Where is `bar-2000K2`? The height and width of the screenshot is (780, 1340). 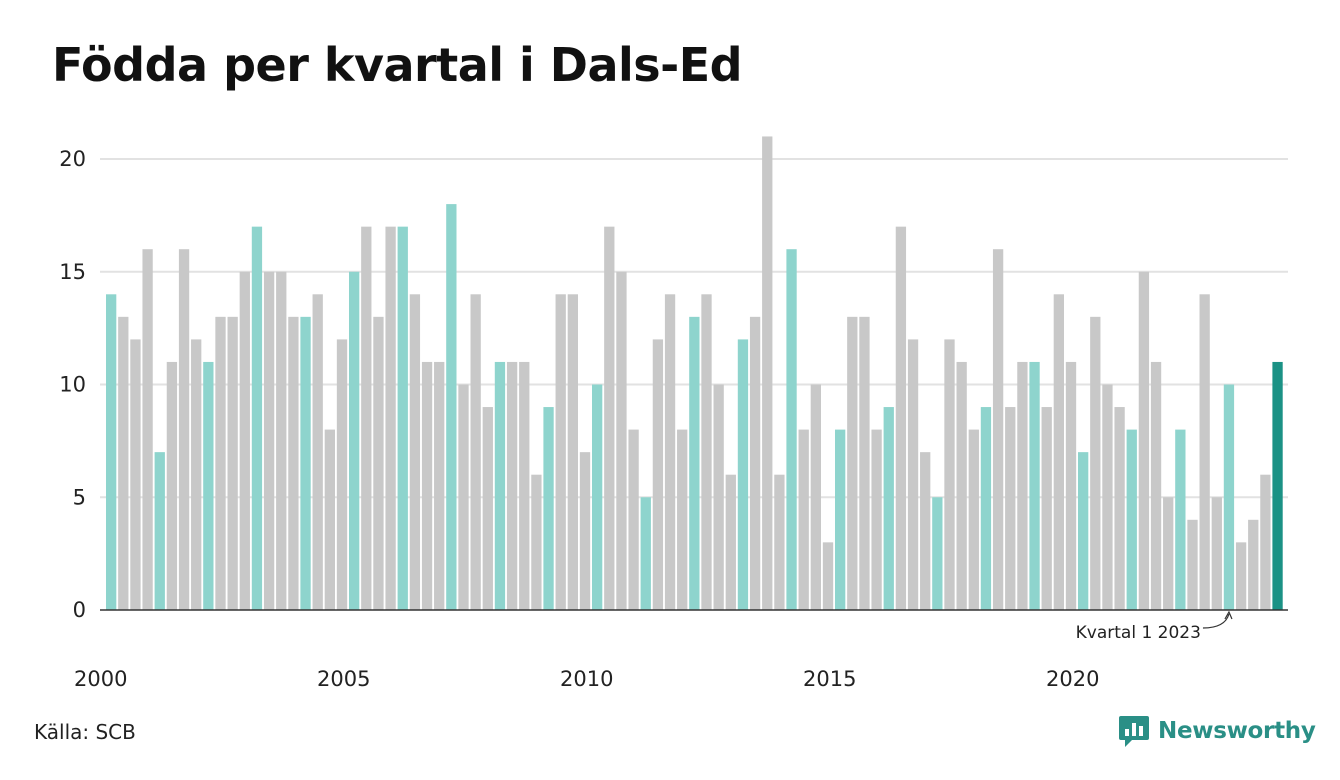
bar-2000K2 is located at coordinates (123, 463).